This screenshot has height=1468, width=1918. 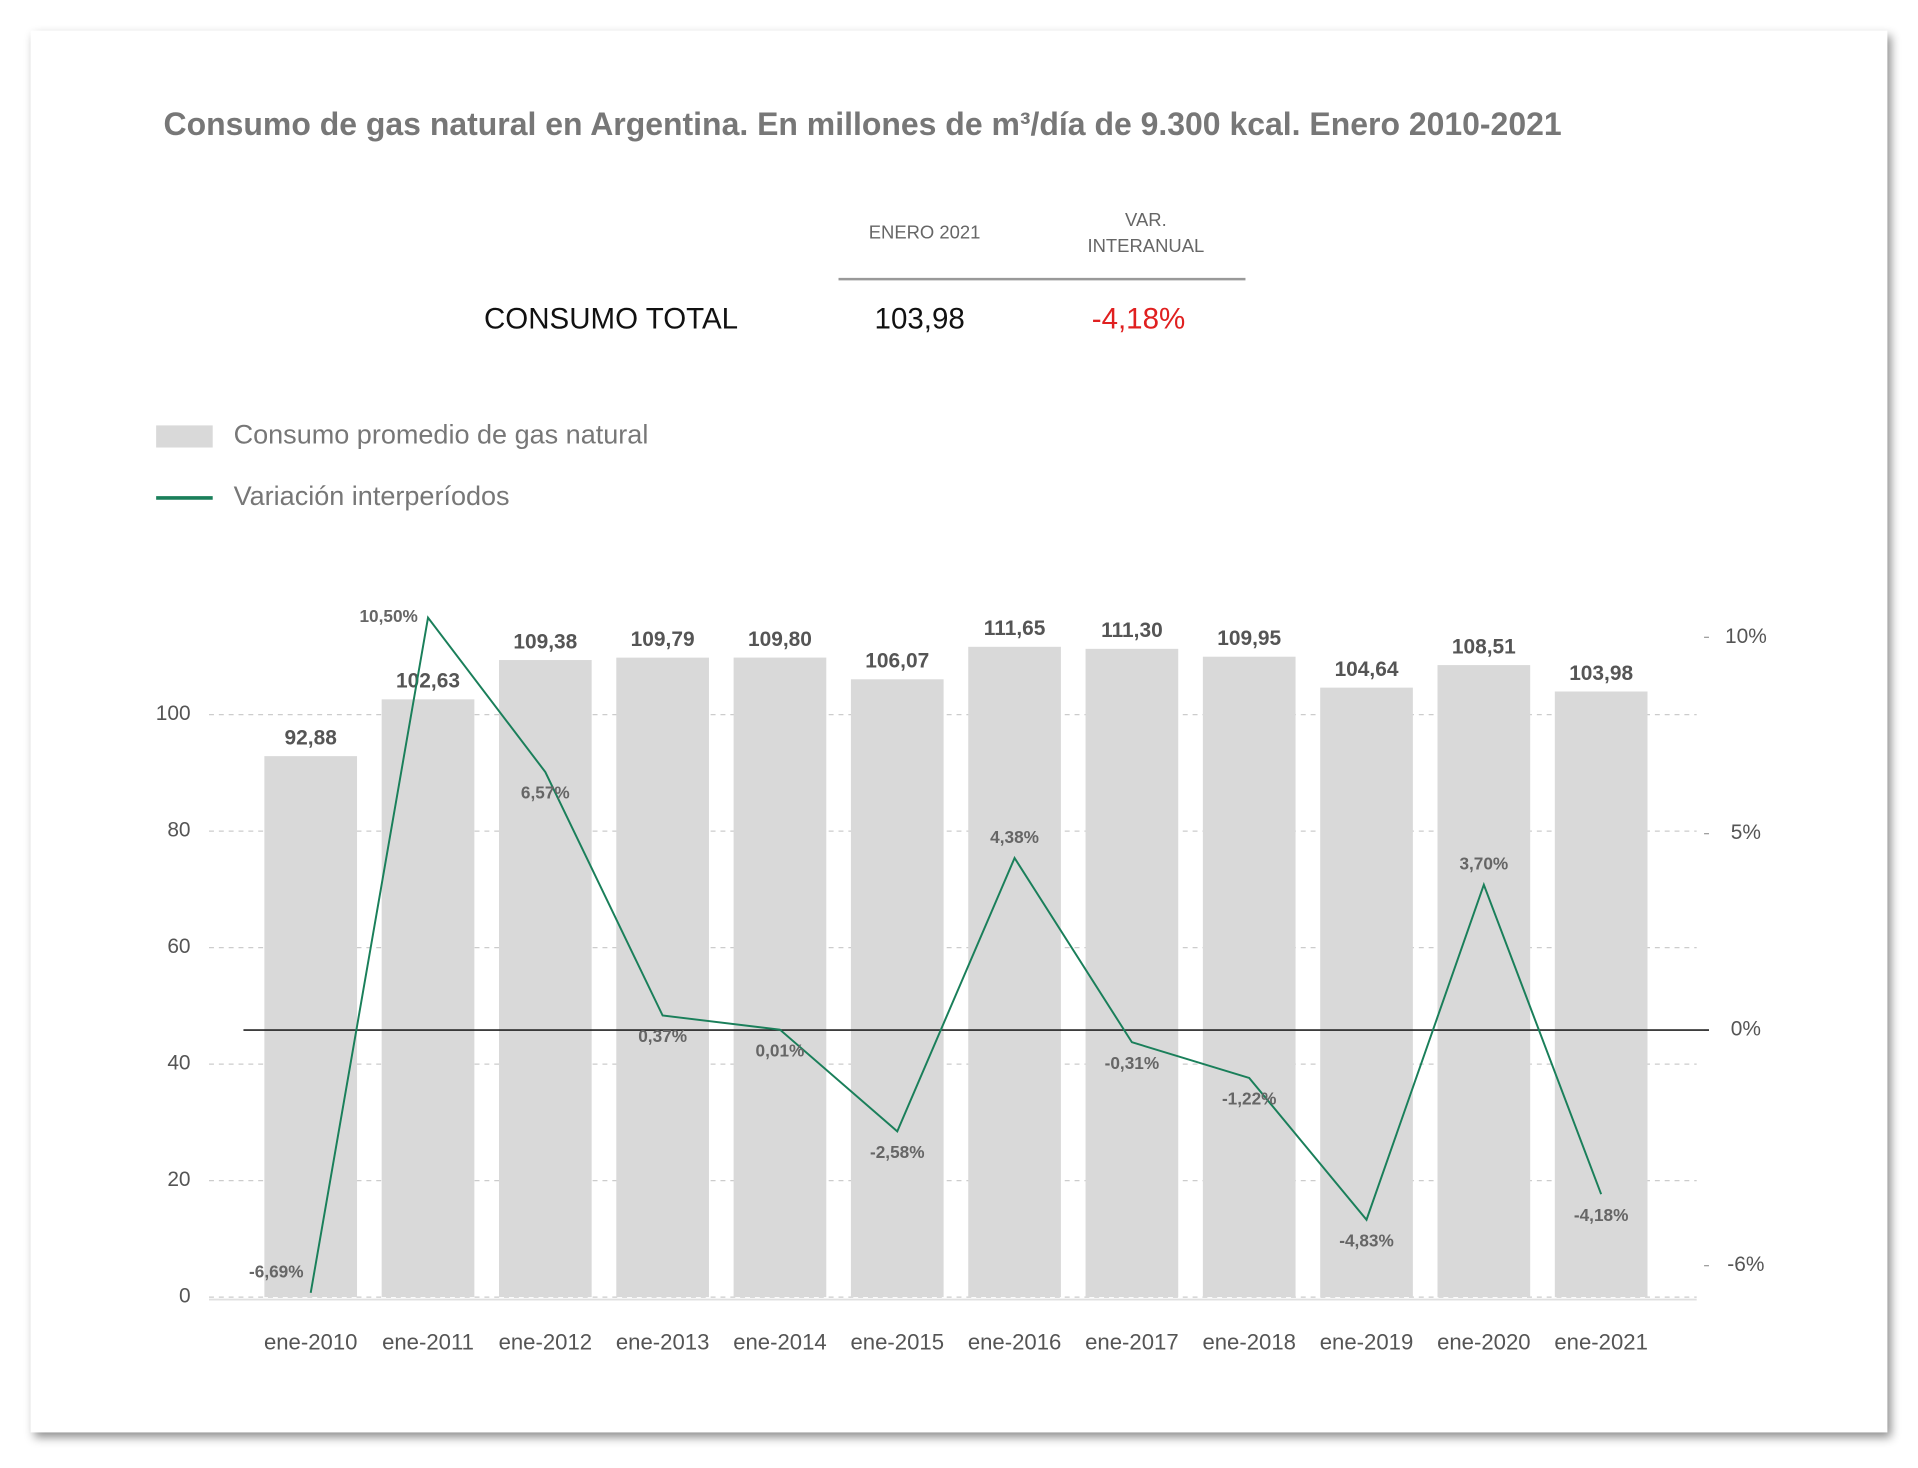 What do you see at coordinates (178, 1179) in the screenshot?
I see `y-tick-label: 20` at bounding box center [178, 1179].